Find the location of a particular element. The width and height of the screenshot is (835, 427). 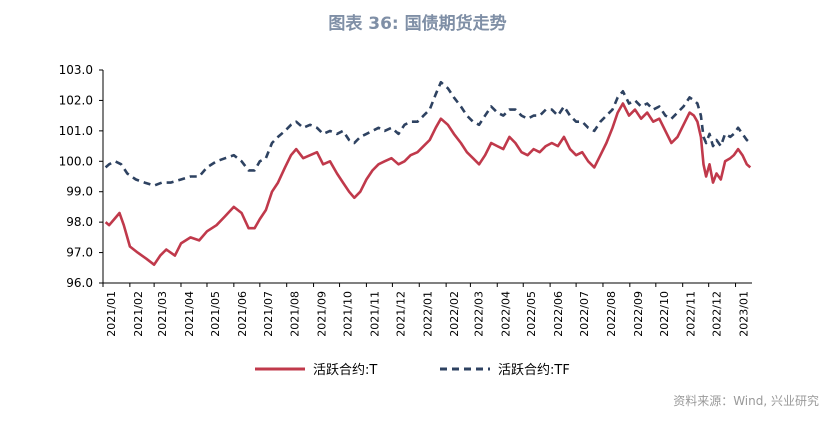

y-tick-label: 103.0 is located at coordinates (76, 70).